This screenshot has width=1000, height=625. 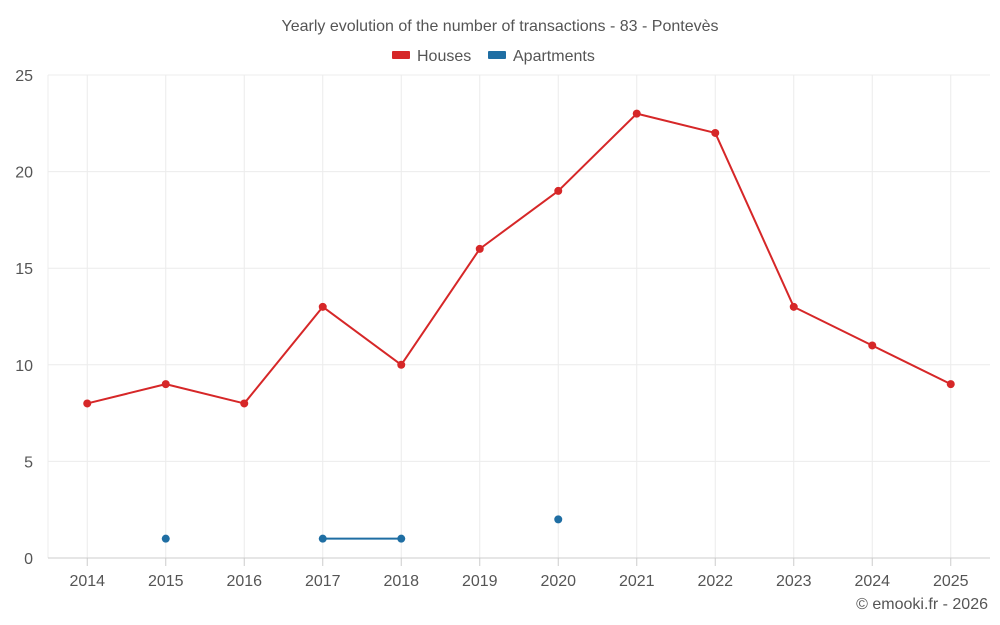 I want to click on legend-swatch-apartments, so click(x=497, y=55).